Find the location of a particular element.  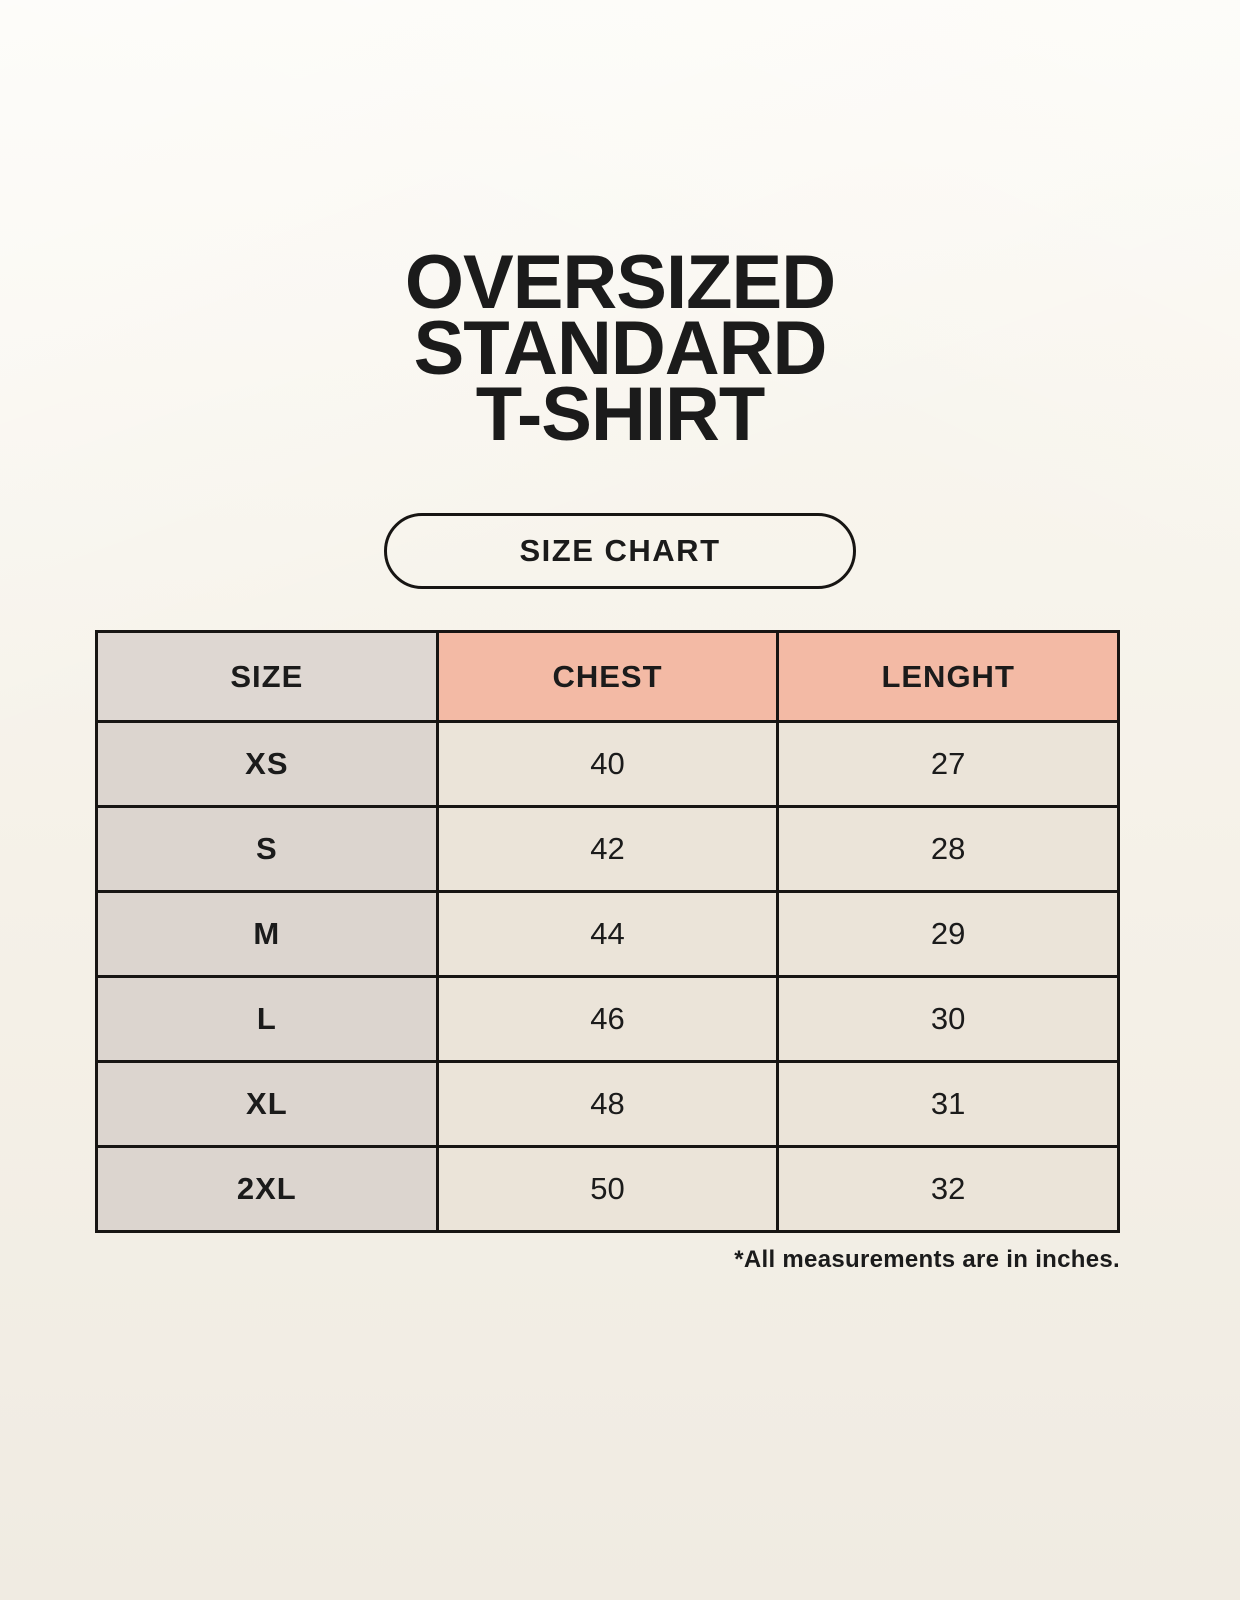

chest-value-cell: 48 is located at coordinates (607, 1104).